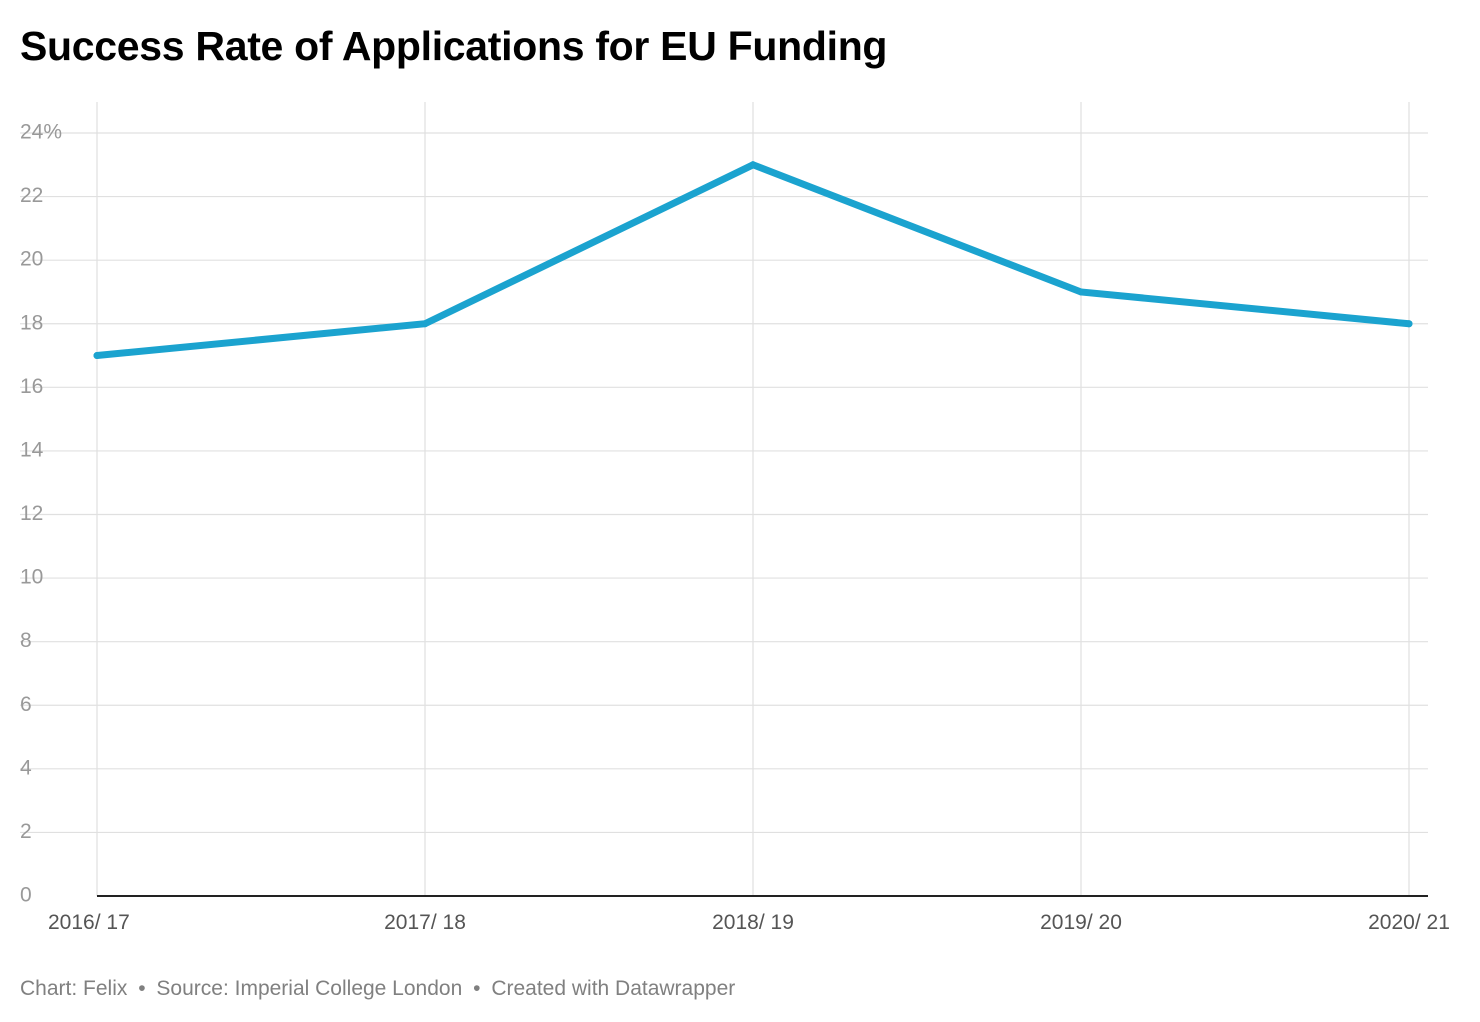 Image resolution: width=1480 pixels, height=1022 pixels. What do you see at coordinates (1409, 922) in the screenshot?
I see `x-tick-label: 2020/ 21` at bounding box center [1409, 922].